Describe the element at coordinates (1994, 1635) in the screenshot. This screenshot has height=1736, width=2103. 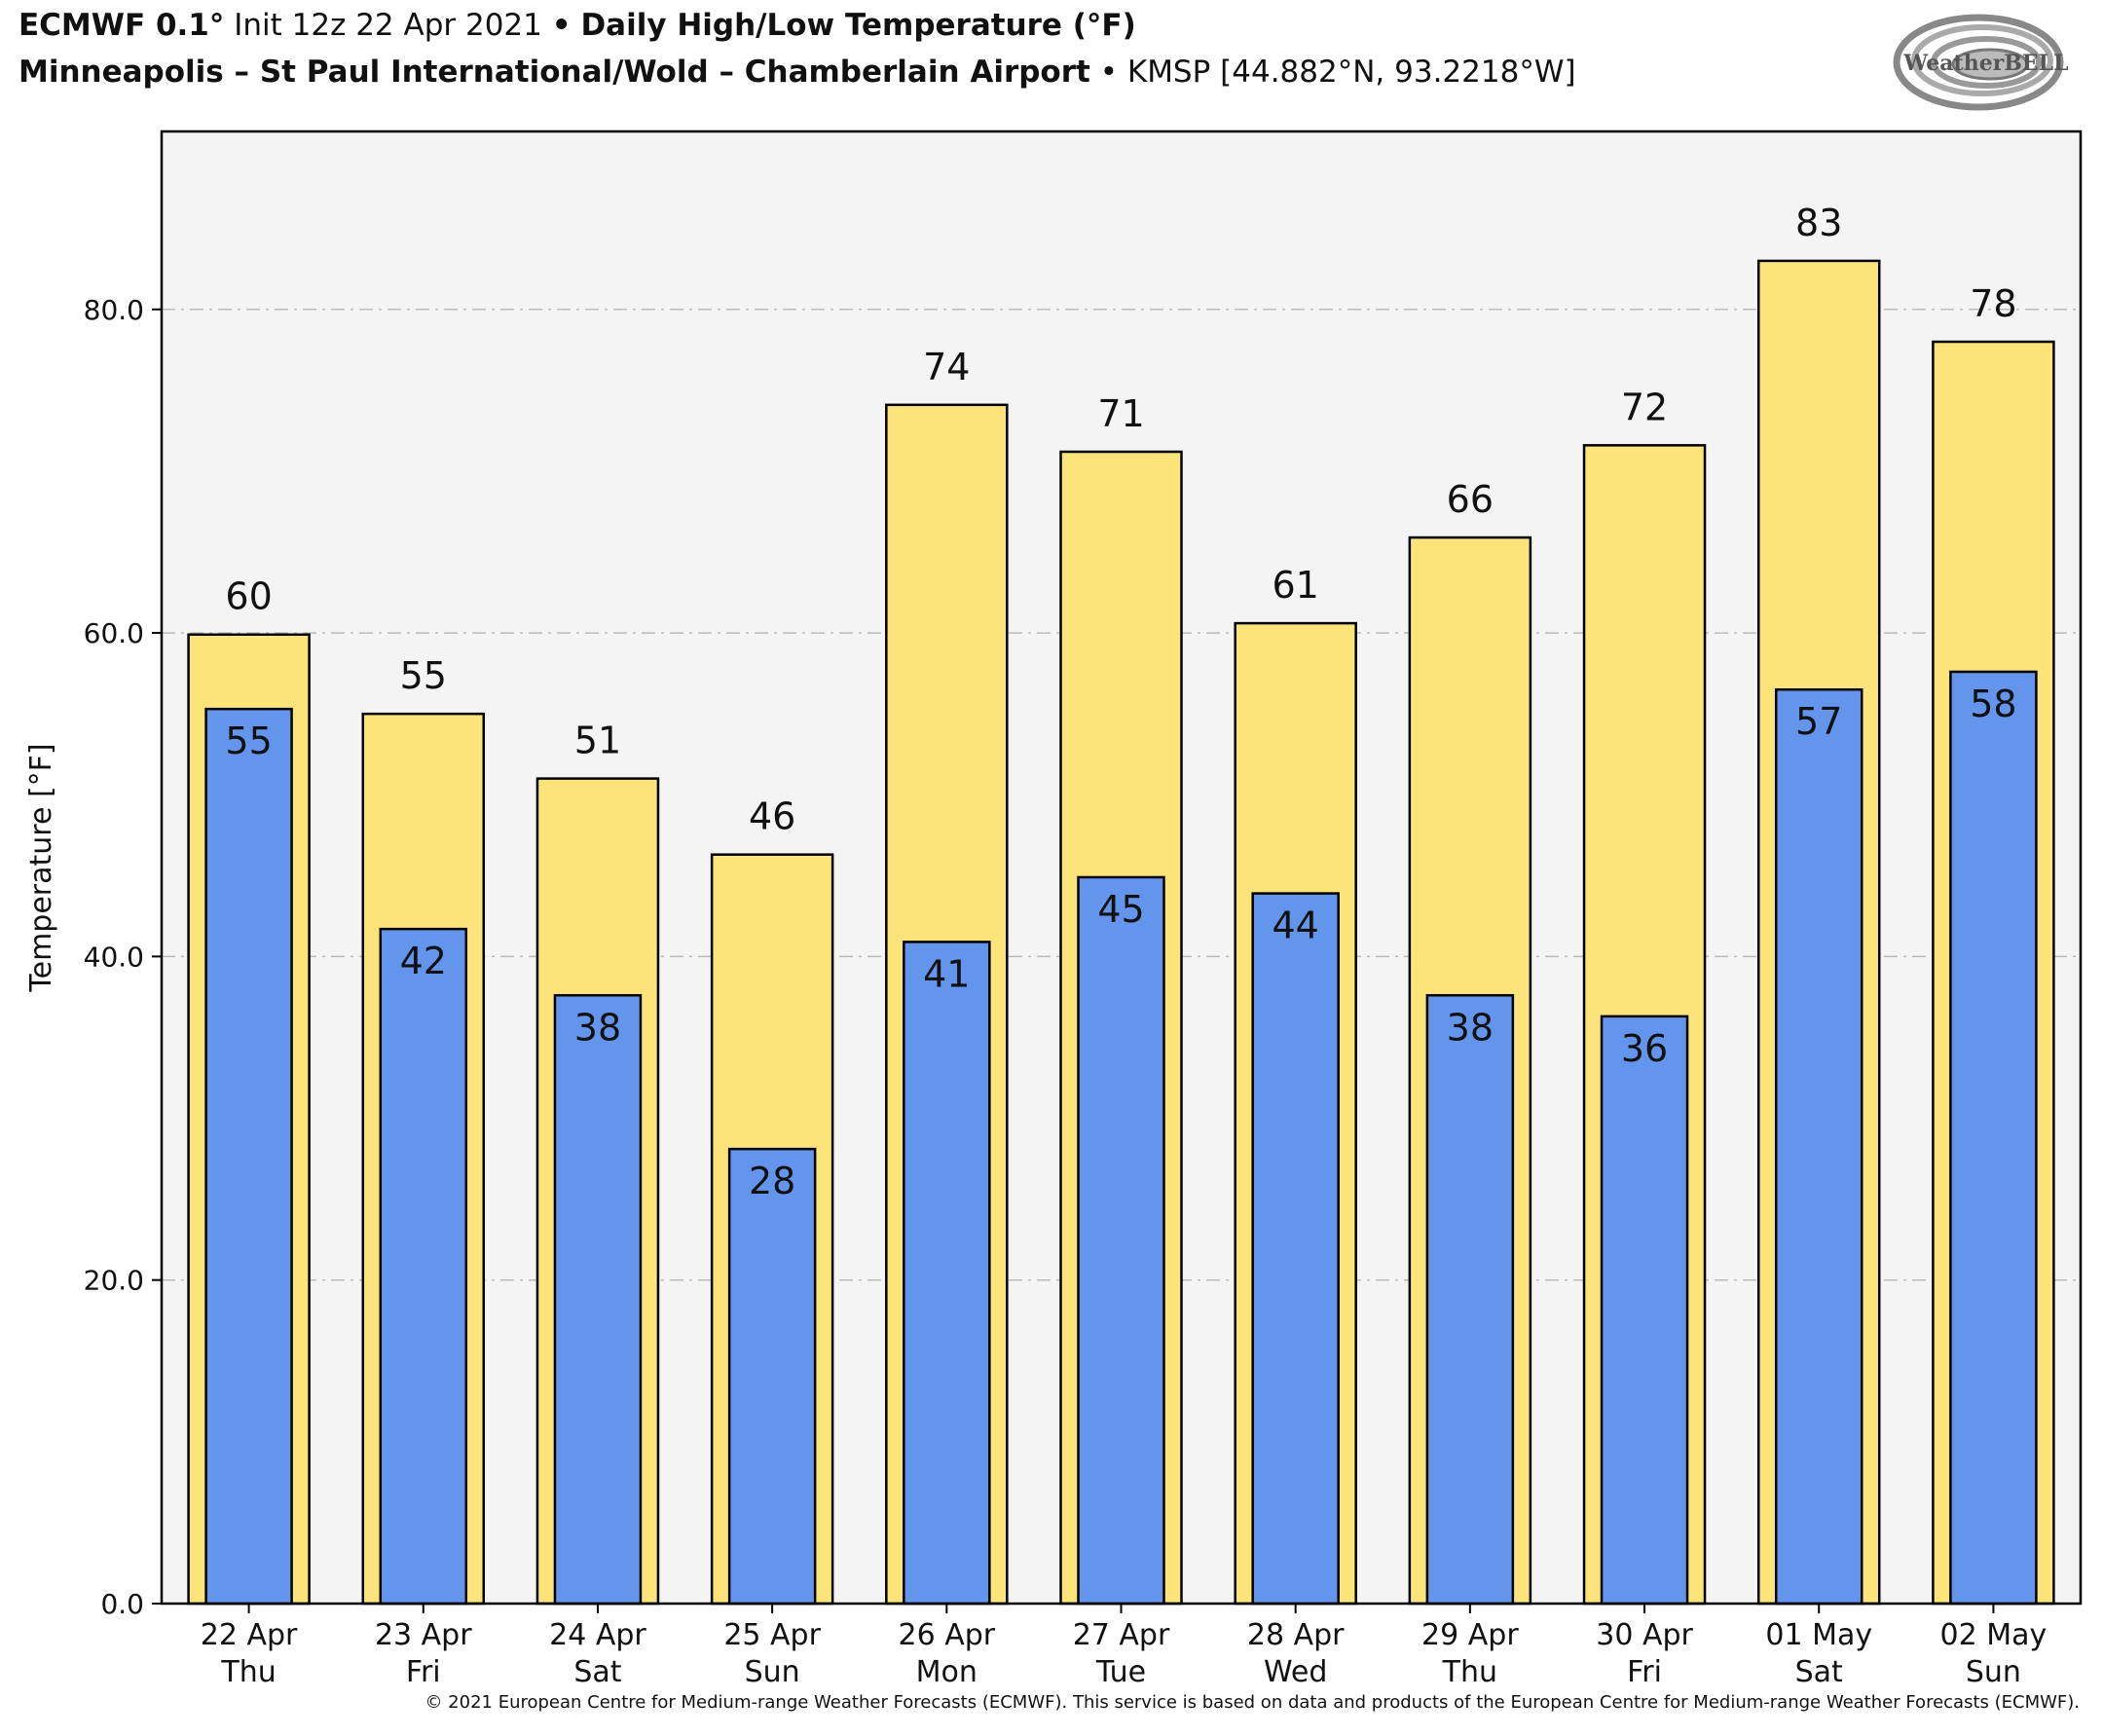
I see `x-tick-date: 02 May` at that location.